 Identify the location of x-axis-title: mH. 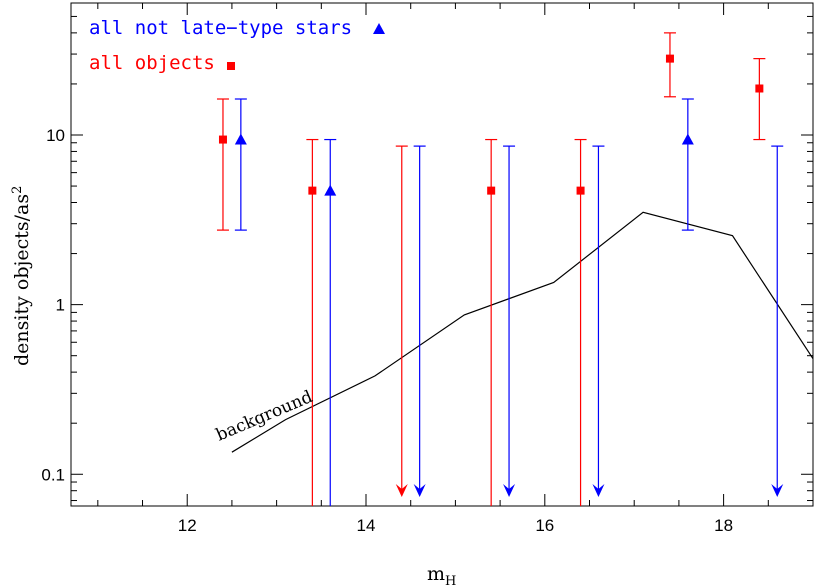
(441, 575).